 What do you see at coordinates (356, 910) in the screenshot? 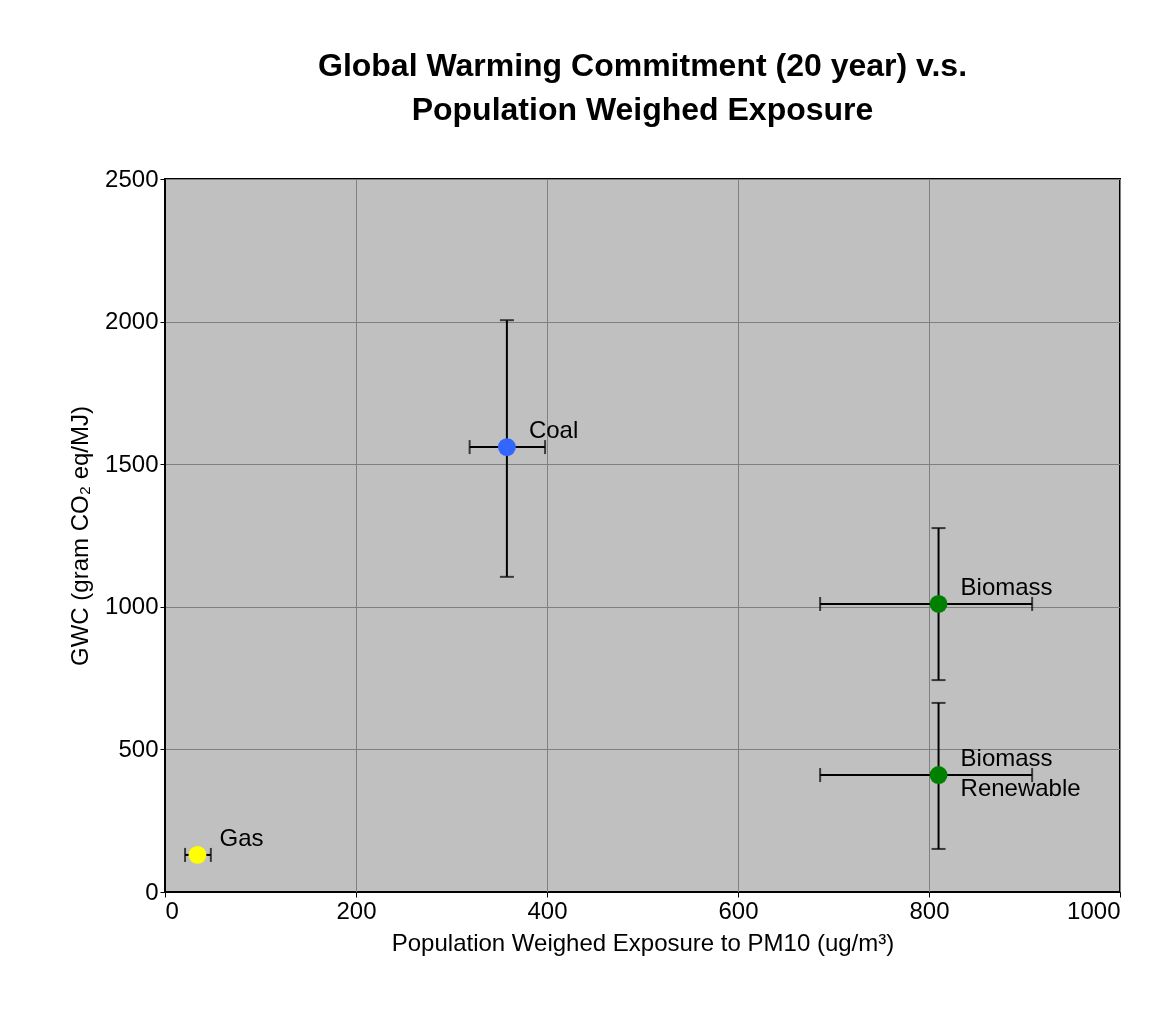
I see `x-tick-label: 200` at bounding box center [356, 910].